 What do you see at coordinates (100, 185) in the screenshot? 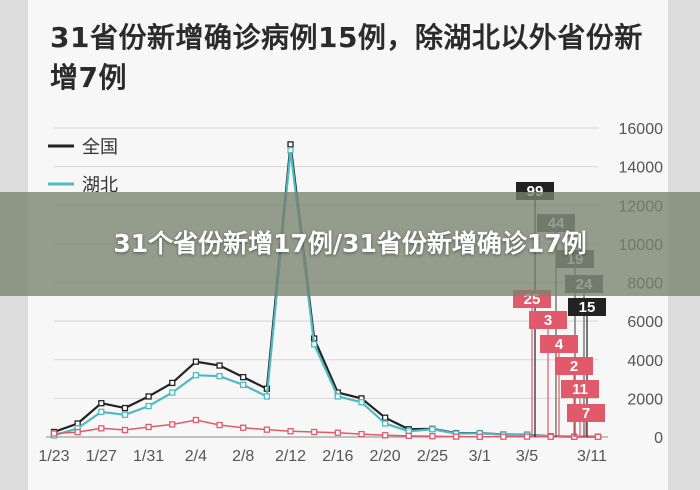
I see `legend-label: 湖北` at bounding box center [100, 185].